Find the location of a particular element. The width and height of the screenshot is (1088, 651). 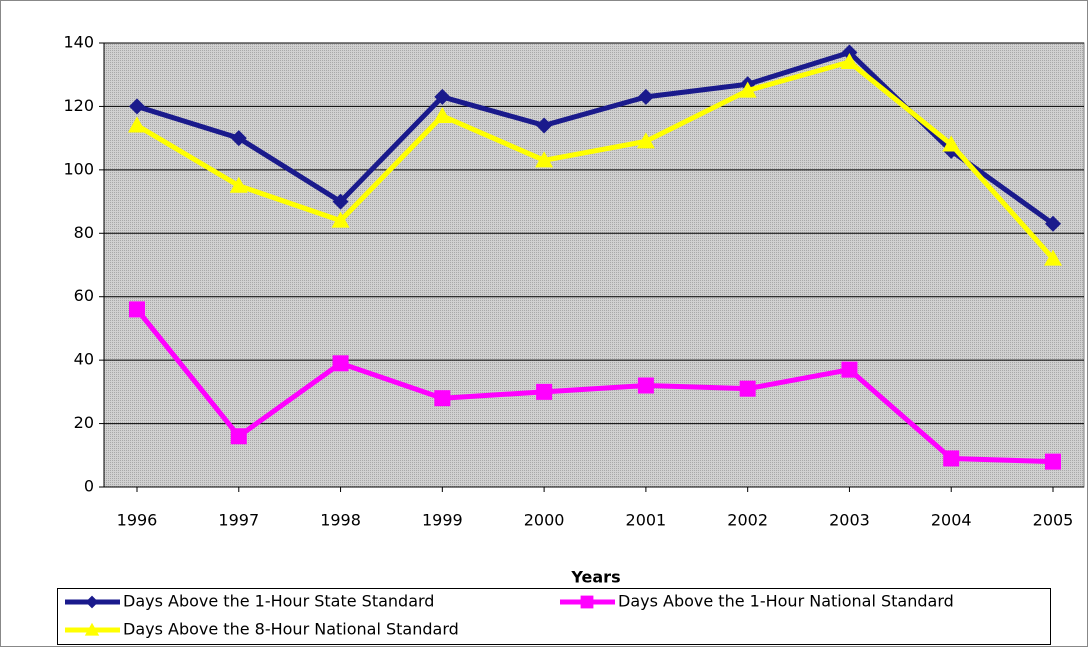

legend is located at coordinates (554, 616).